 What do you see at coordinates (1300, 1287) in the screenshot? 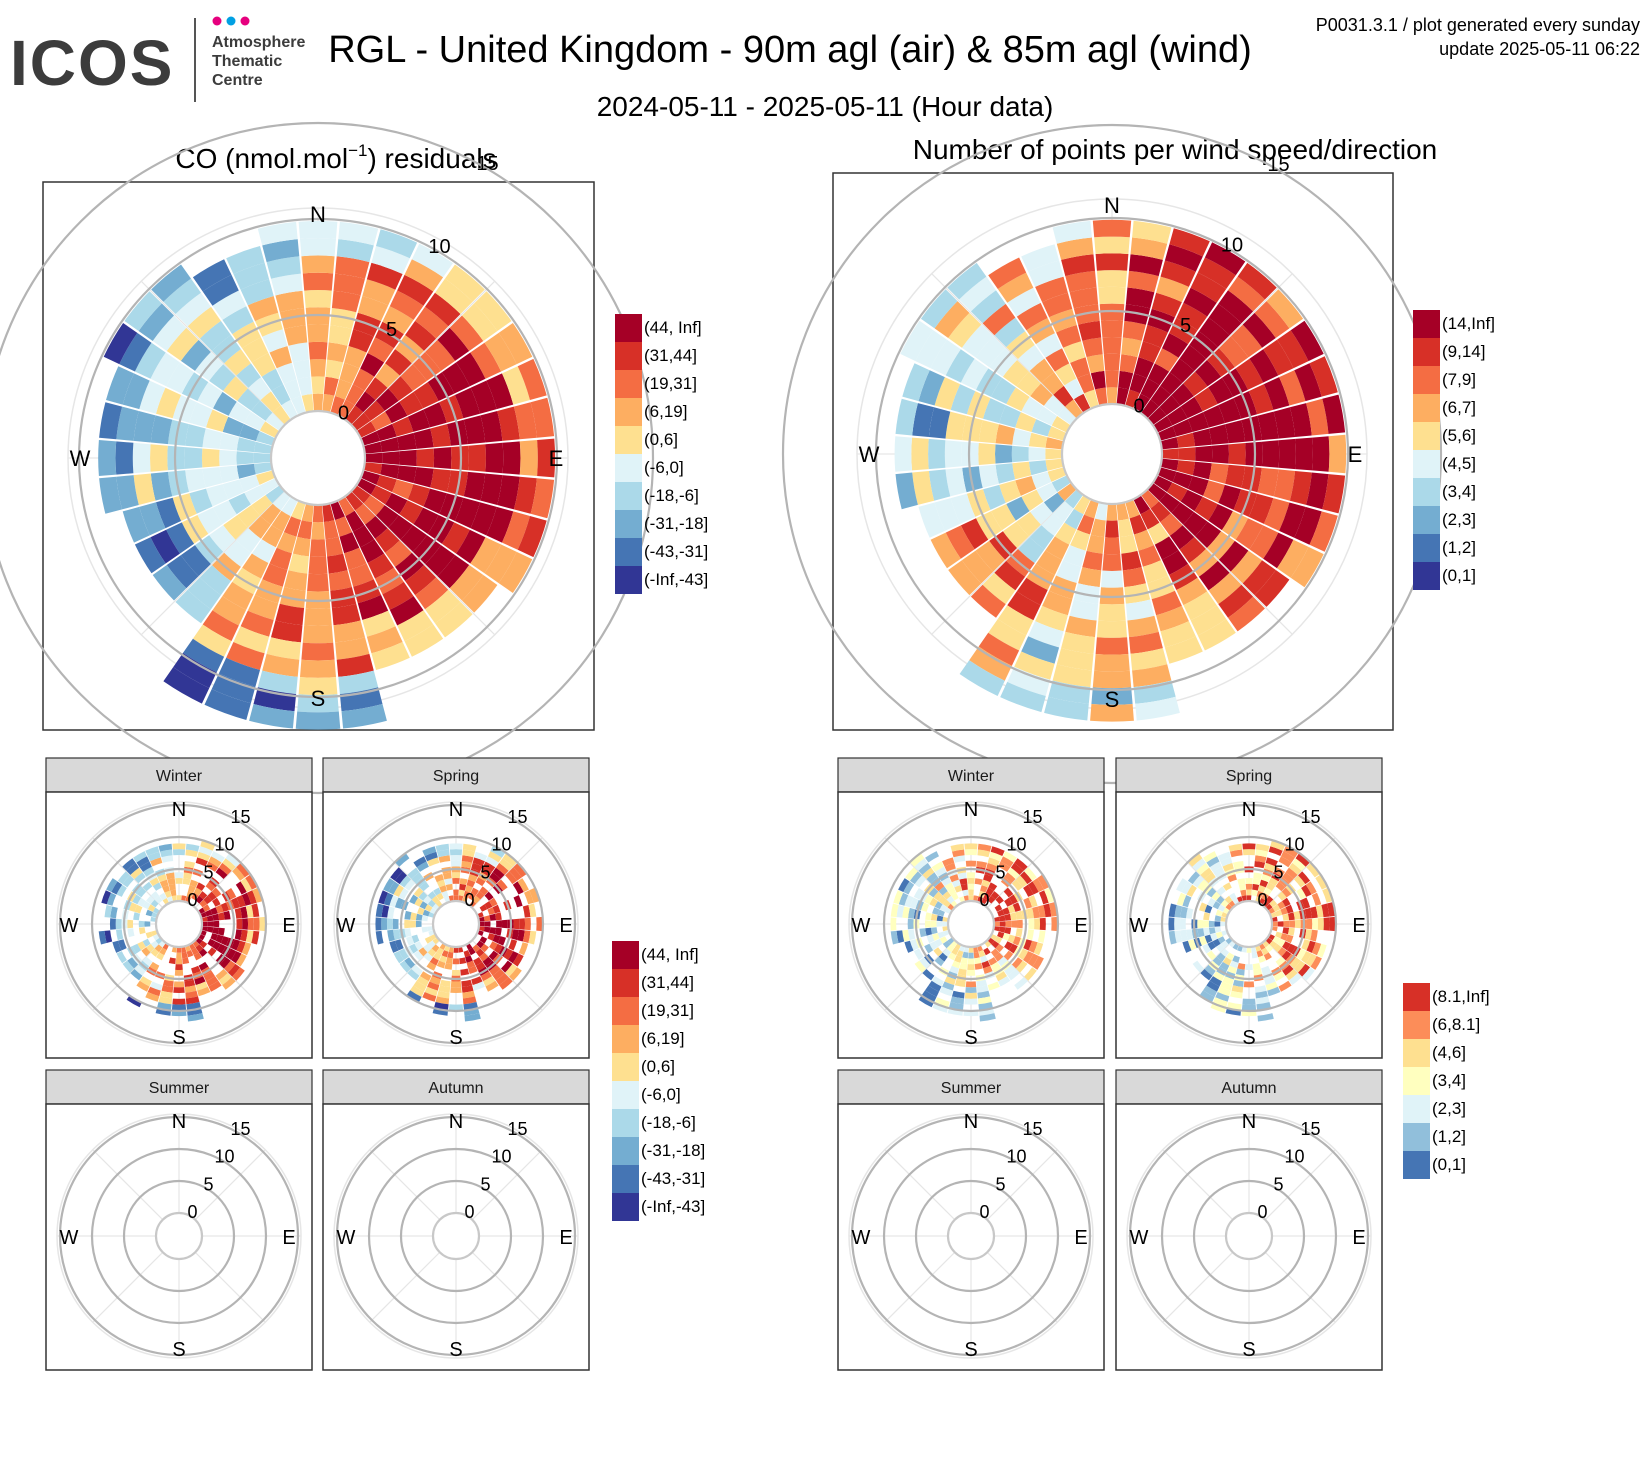
I see `grid-spoke` at bounding box center [1300, 1287].